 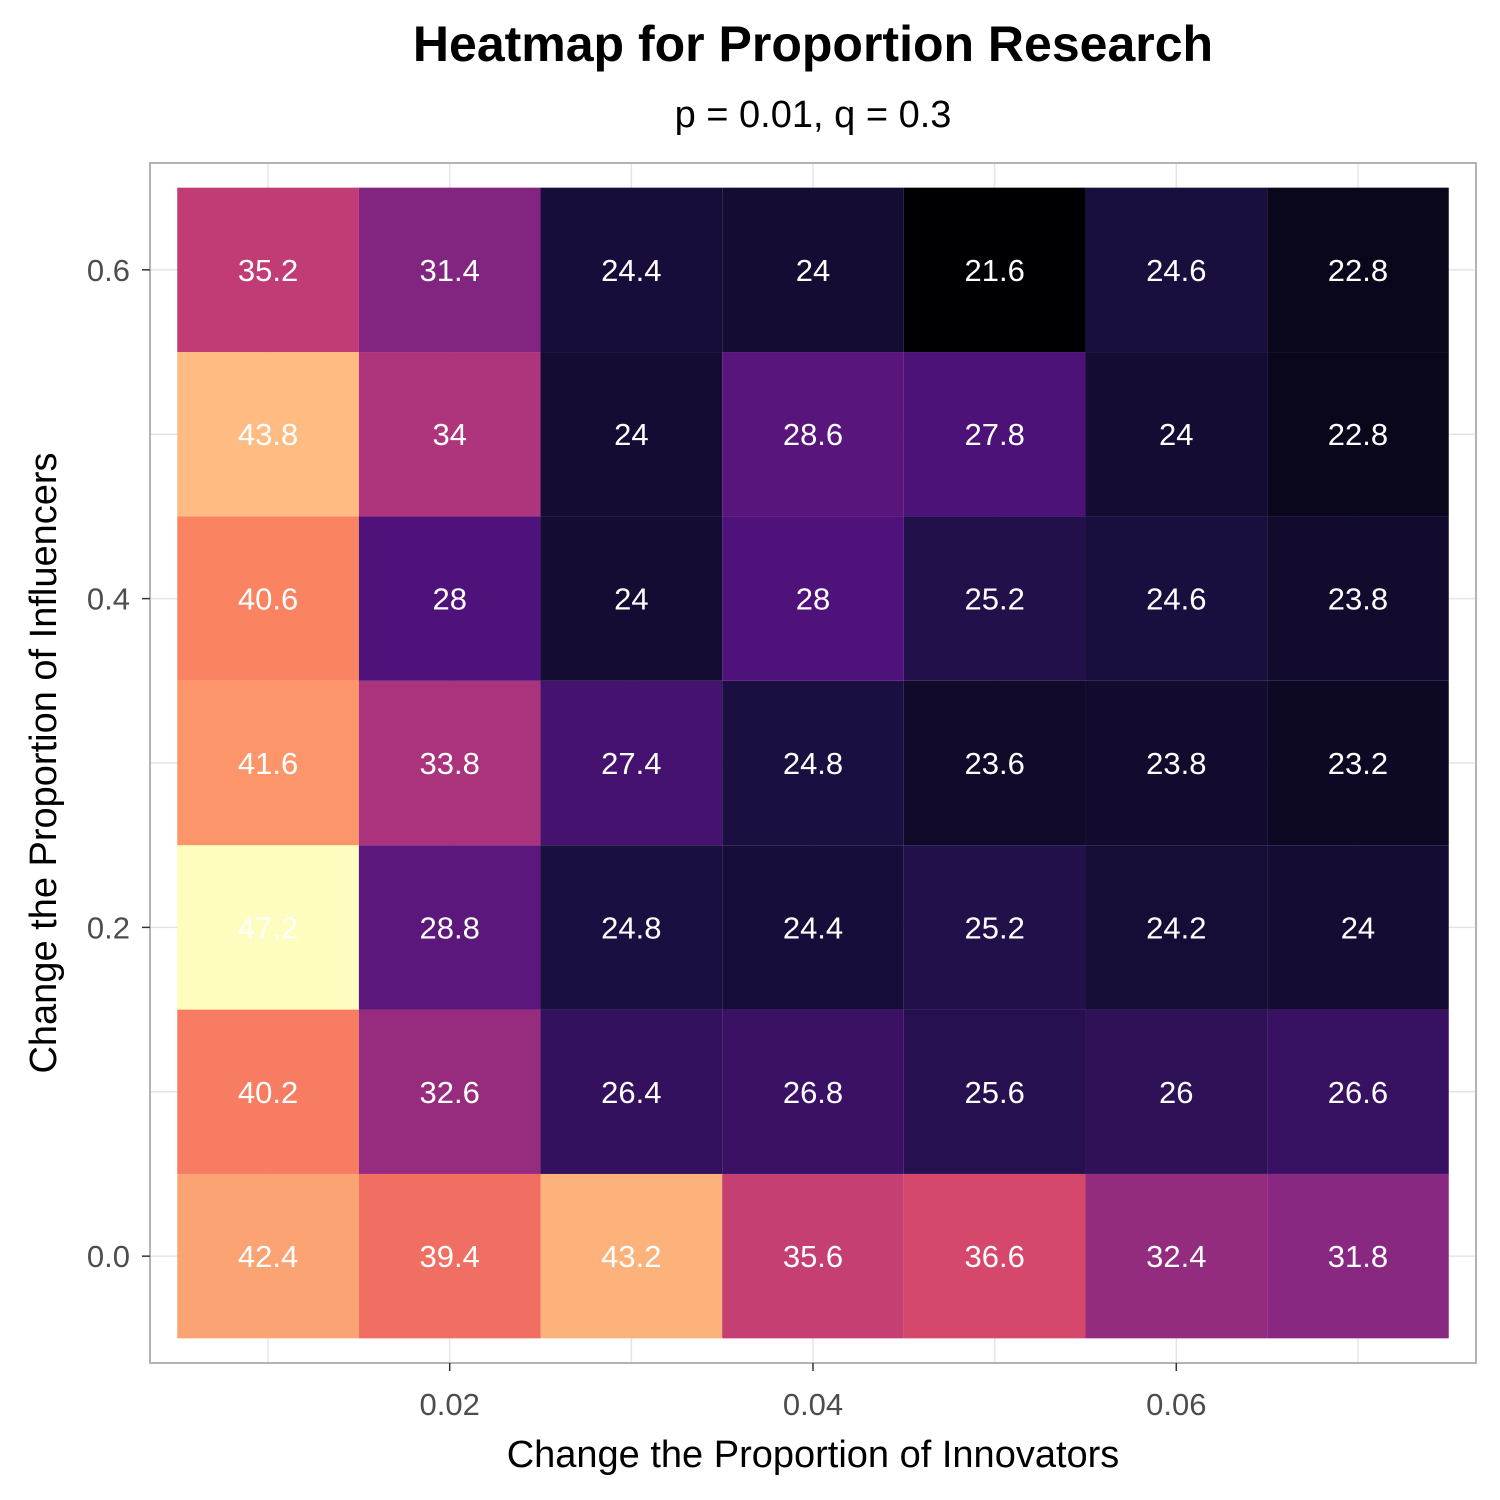 I want to click on cell-value-label: 39.4, so click(x=450, y=1256).